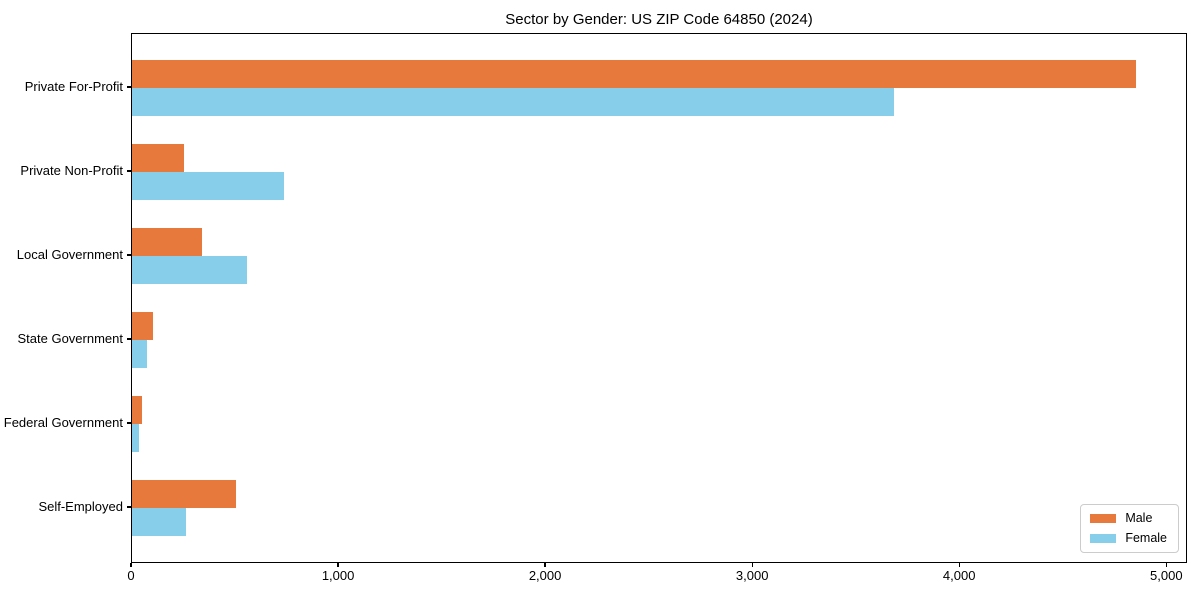 The height and width of the screenshot is (600, 1200). What do you see at coordinates (167, 242) in the screenshot?
I see `bar-male-local-government` at bounding box center [167, 242].